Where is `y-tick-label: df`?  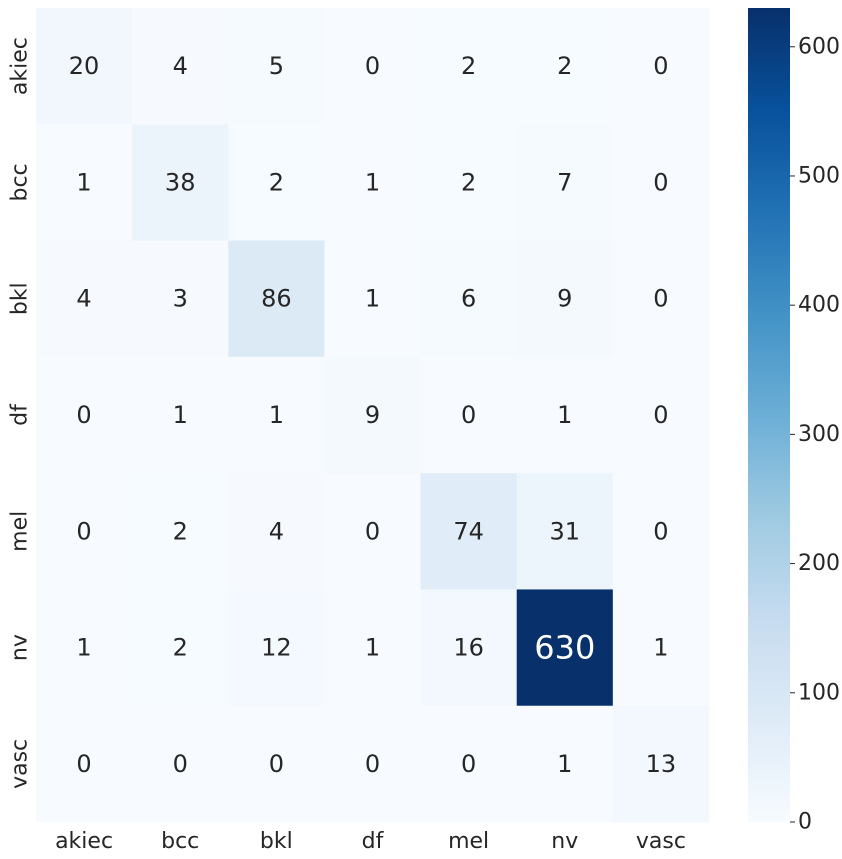
y-tick-label: df is located at coordinates (20, 414).